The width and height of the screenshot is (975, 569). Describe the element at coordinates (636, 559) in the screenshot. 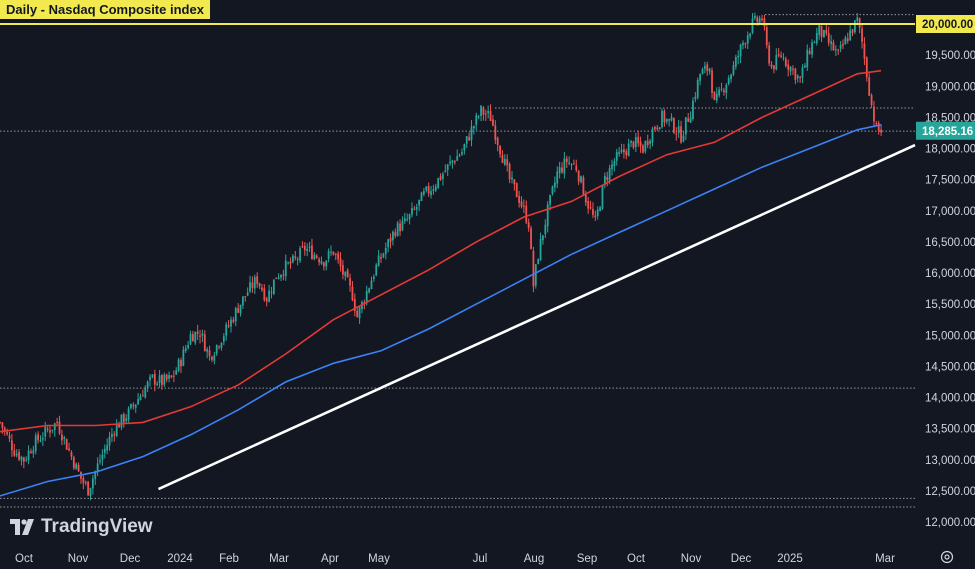

I see `x-tick-label: Oct` at that location.